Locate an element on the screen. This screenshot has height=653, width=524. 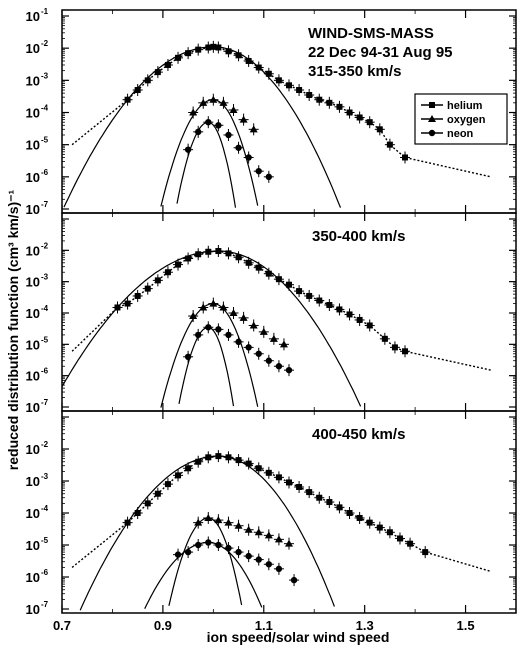
y-tick-exponent: -5 is located at coordinates (45, 540).